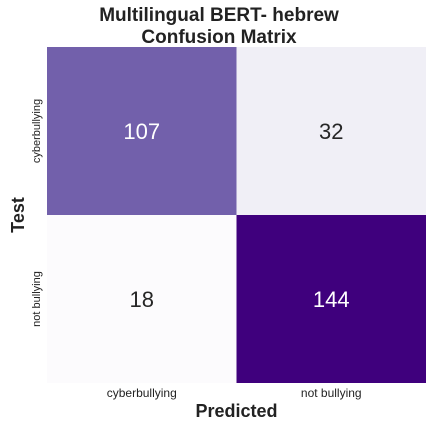  I want to click on x-tick-label: not bullying, so click(331, 393).